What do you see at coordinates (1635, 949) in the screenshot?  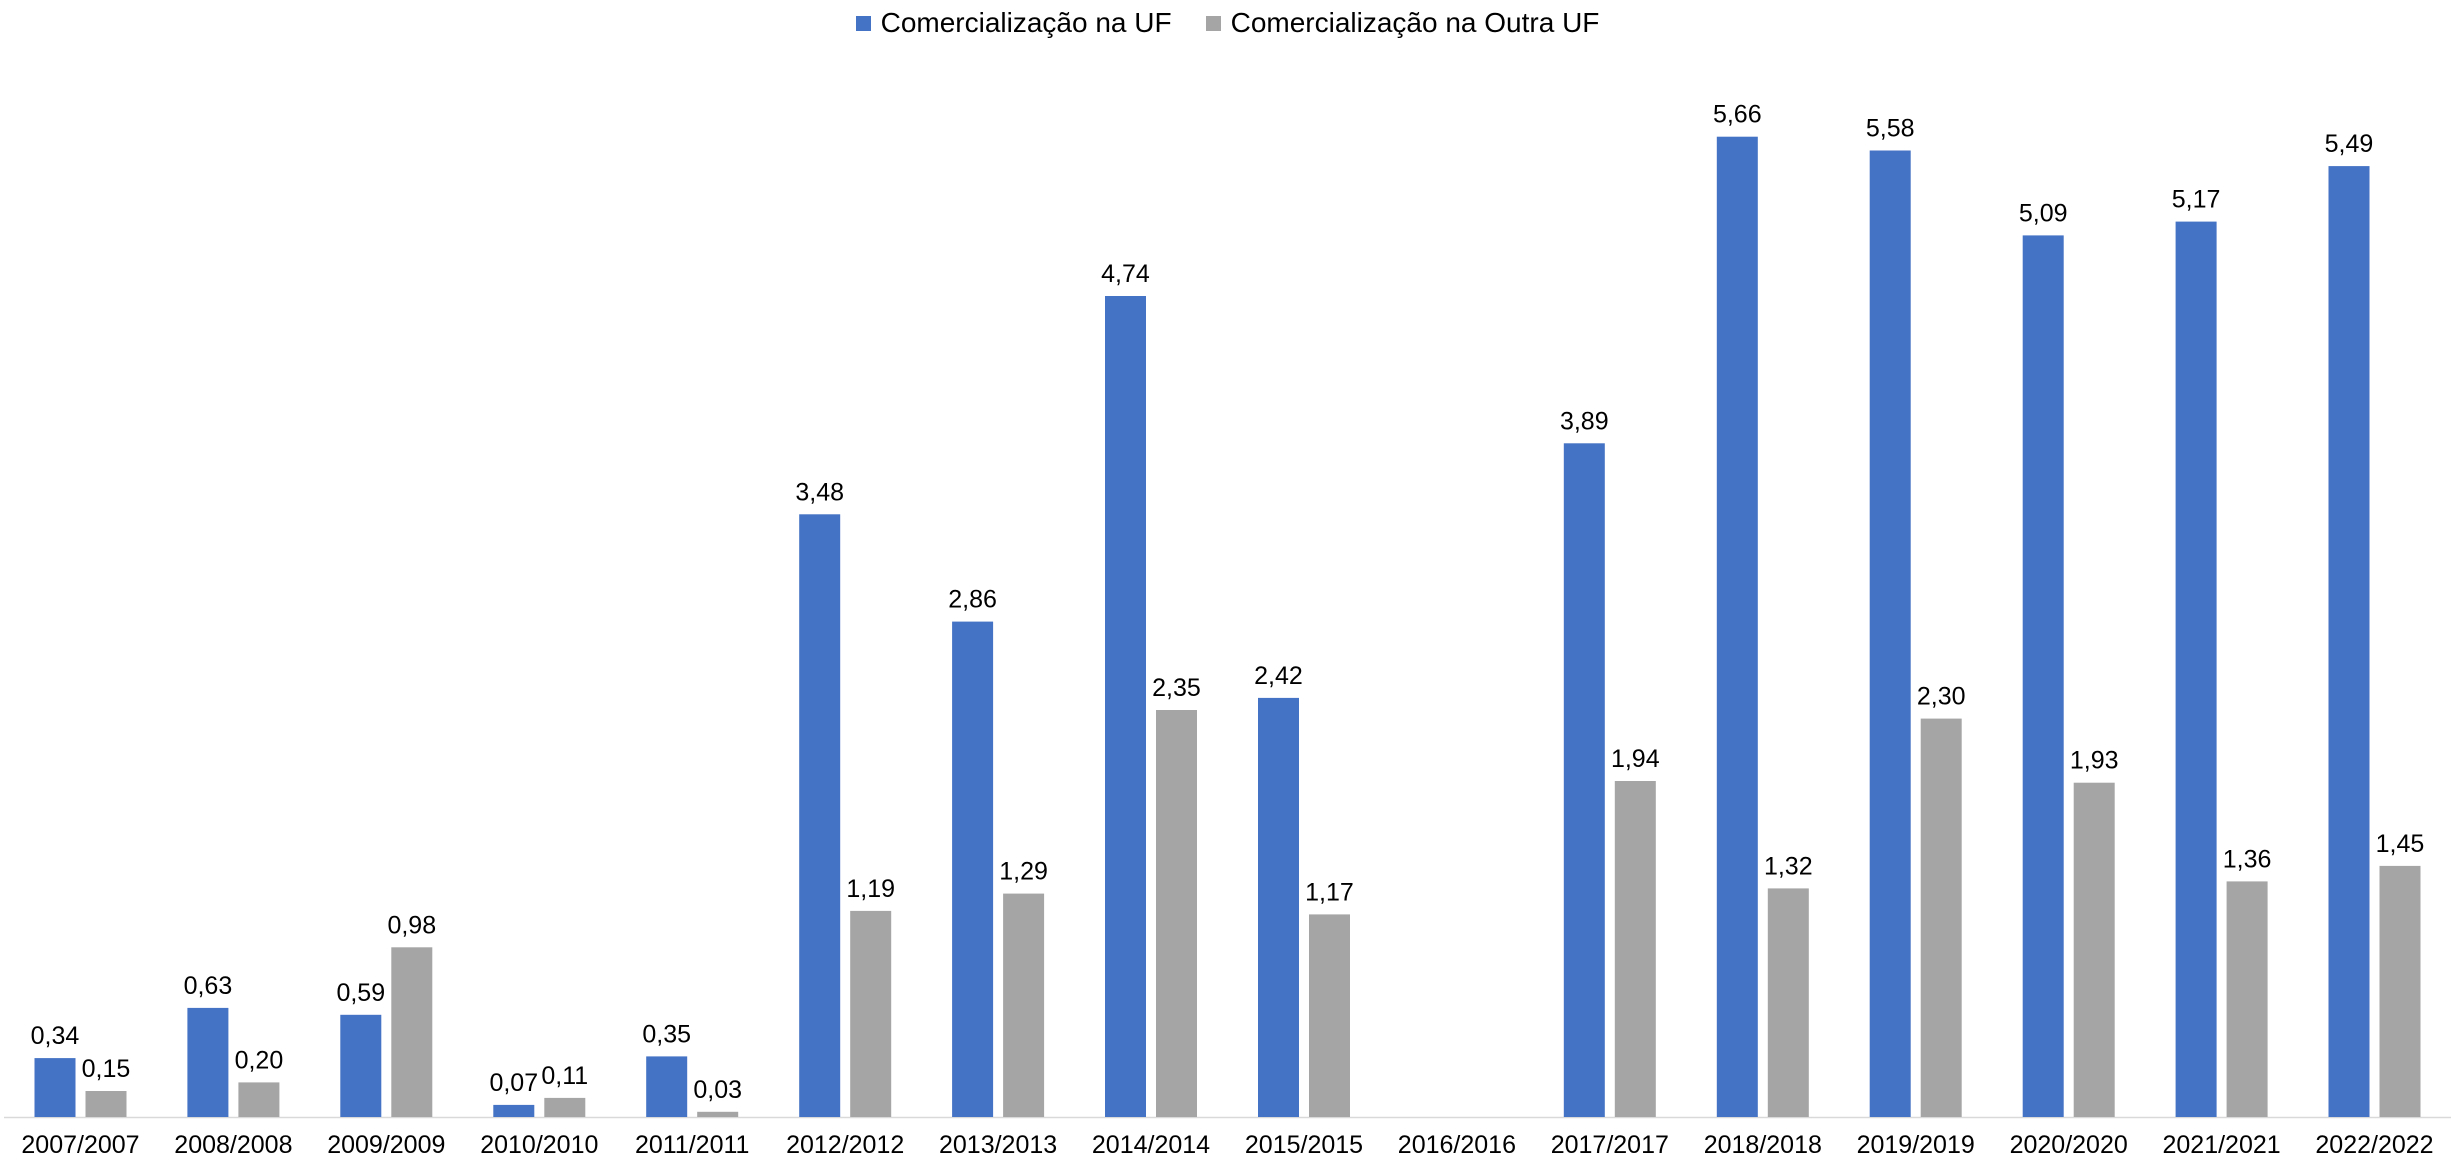 I see `bar-outra-uf-2017-2017` at bounding box center [1635, 949].